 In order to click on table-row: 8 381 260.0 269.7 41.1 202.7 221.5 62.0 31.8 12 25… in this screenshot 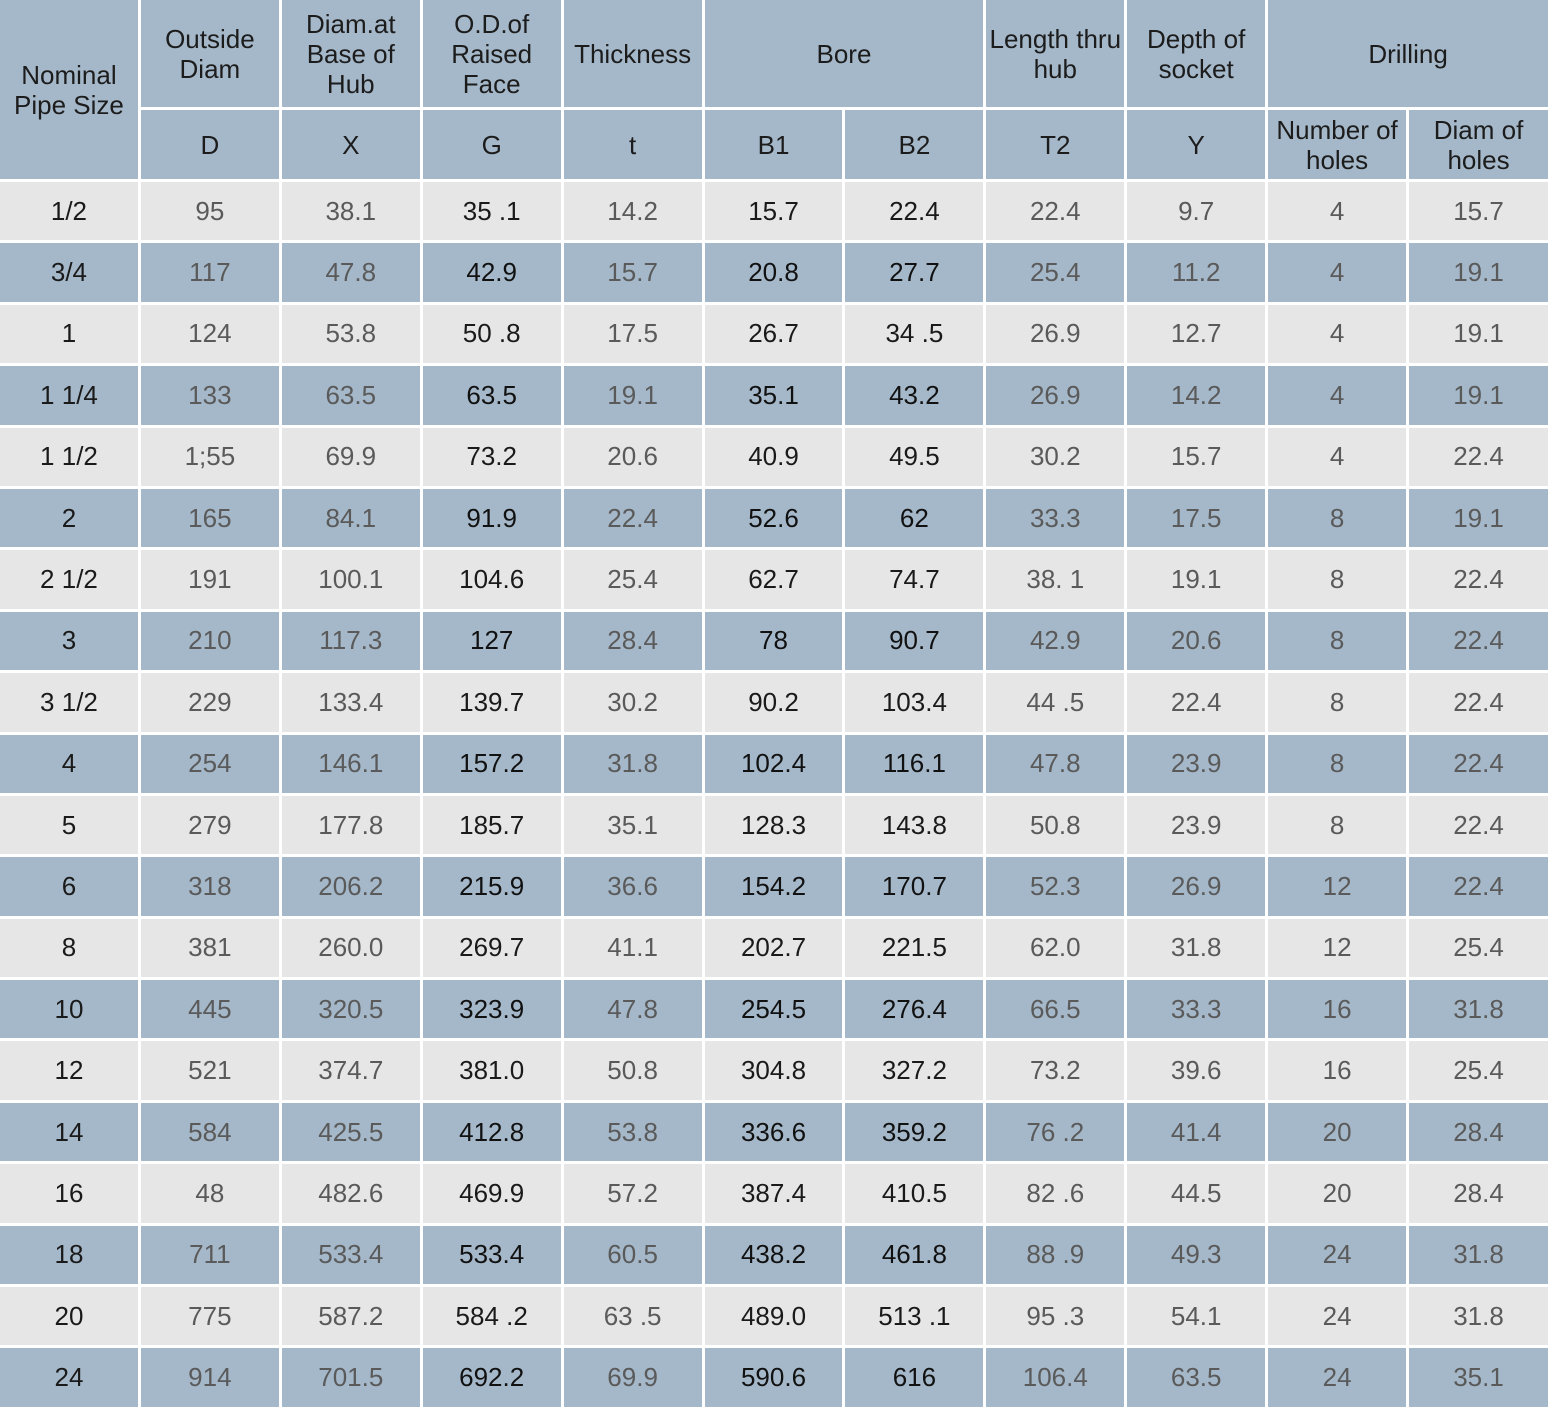, I will do `click(774, 948)`.